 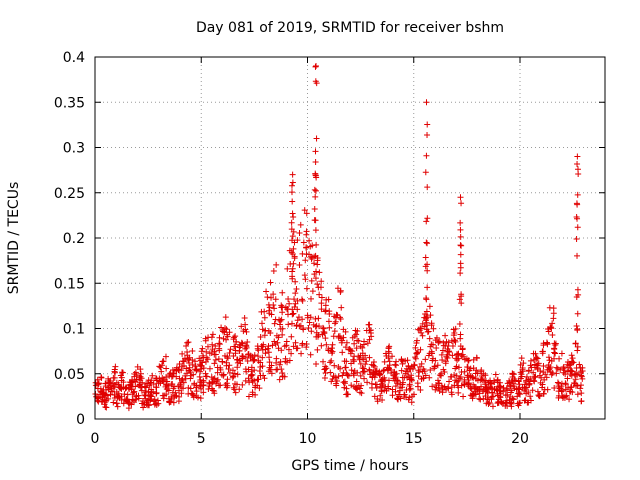 I want to click on y-tick-label: 0.15, so click(x=69, y=284).